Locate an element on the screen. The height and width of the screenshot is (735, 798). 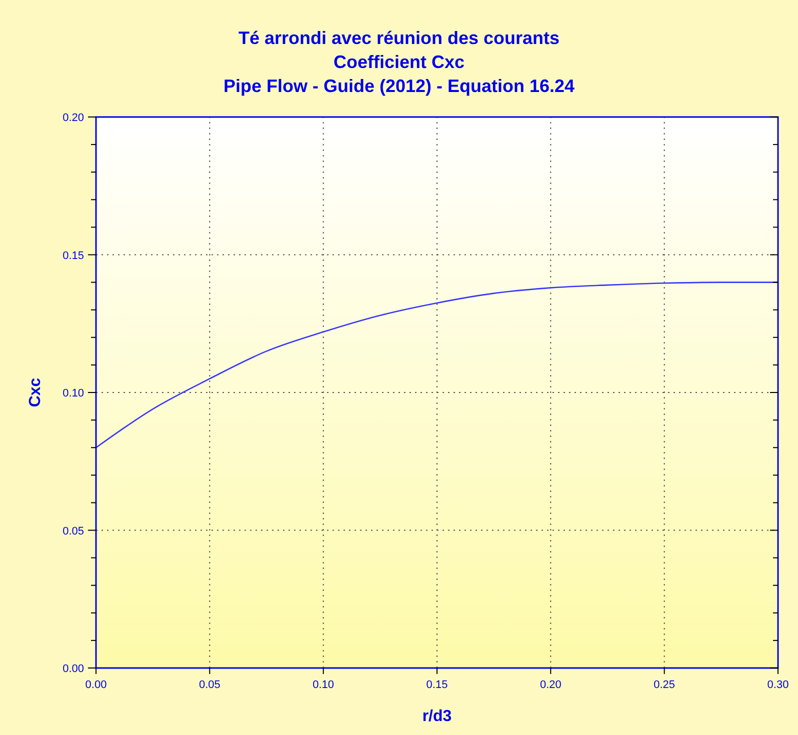
y-tick-label: 0.20 is located at coordinates (73, 118).